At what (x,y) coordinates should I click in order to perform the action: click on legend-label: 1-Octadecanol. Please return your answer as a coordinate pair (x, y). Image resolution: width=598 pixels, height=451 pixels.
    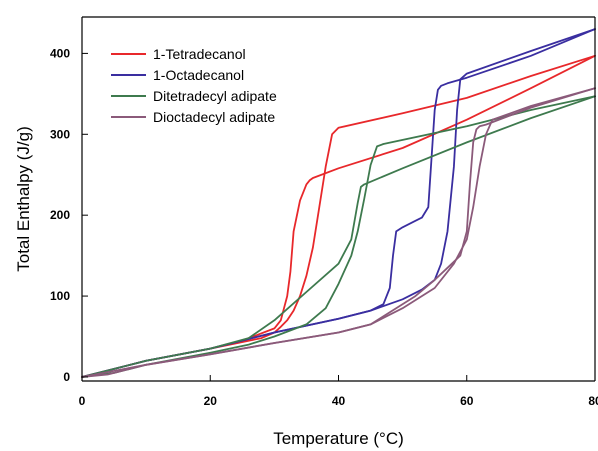
    Looking at the image, I should click on (198, 75).